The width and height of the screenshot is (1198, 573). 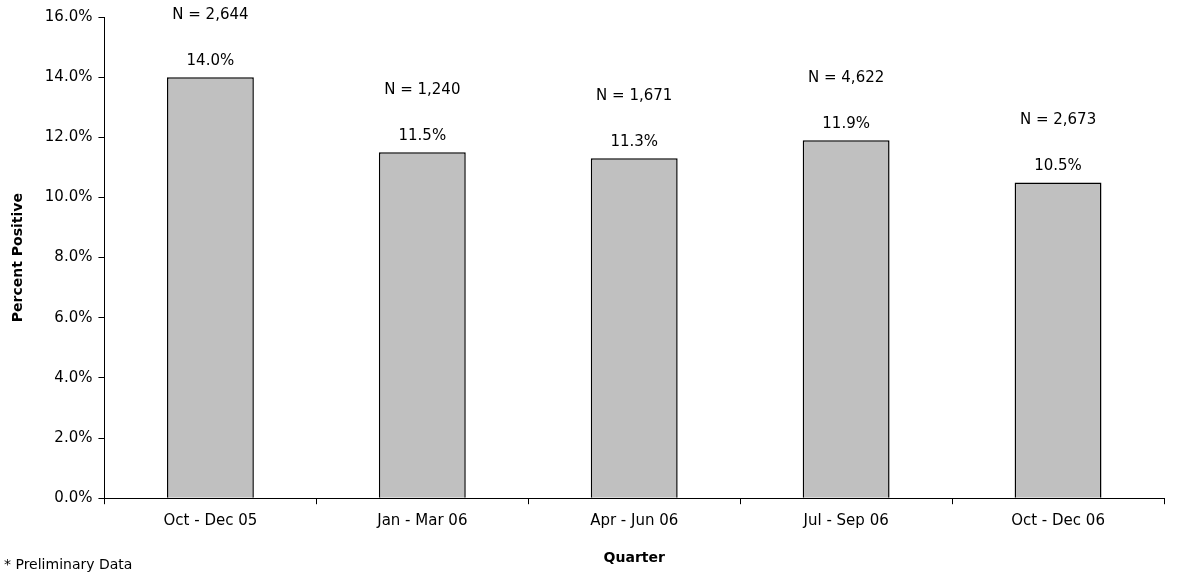 What do you see at coordinates (68, 76) in the screenshot?
I see `y-tick-label: 14.0%` at bounding box center [68, 76].